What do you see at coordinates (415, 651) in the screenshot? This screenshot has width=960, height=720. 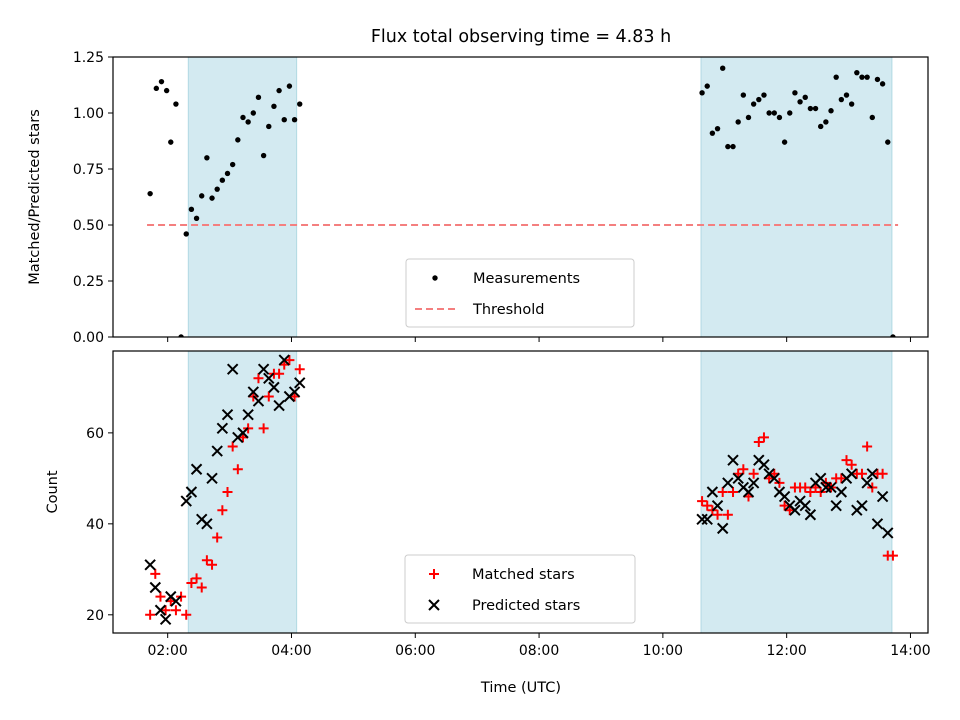 I see `x-tick-label: 06:00` at bounding box center [415, 651].